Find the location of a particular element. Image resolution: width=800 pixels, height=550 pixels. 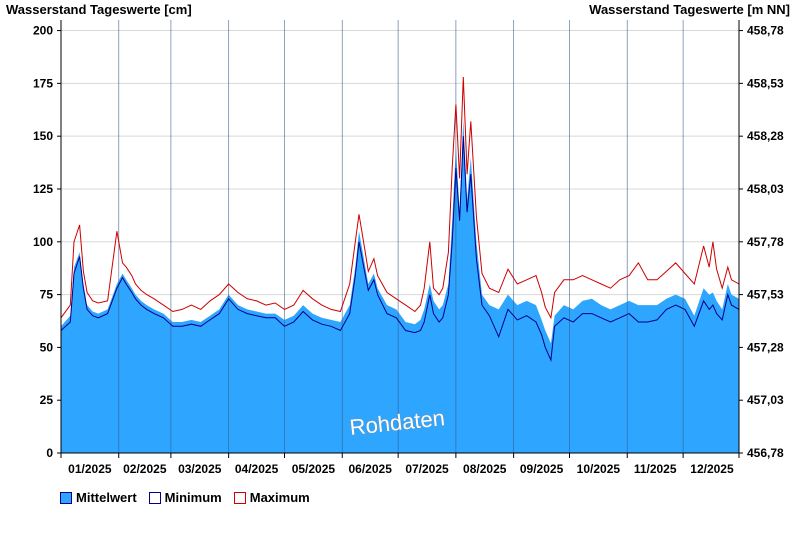

x-tick-label: 10/2025 is located at coordinates (599, 469).